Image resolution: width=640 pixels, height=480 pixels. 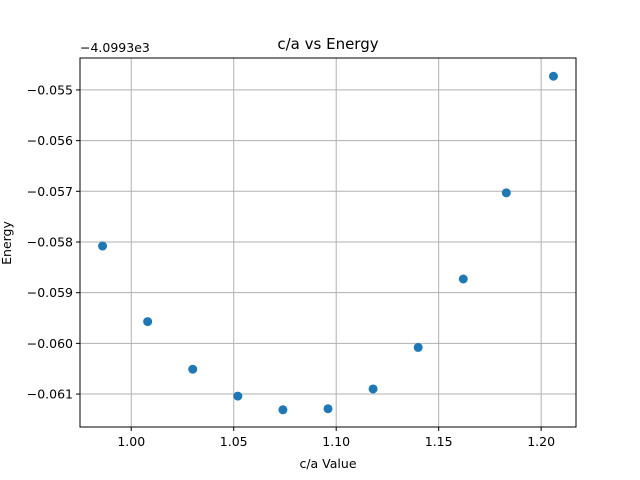 I want to click on y-tick-label: −0.060, so click(x=50, y=343).